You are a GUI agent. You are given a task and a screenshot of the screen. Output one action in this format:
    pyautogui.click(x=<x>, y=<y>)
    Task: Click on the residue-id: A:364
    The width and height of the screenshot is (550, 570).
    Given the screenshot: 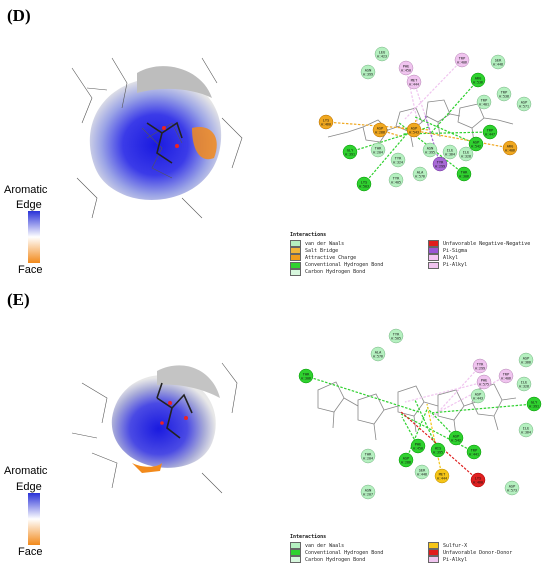 What is the action you would take?
    pyautogui.click(x=526, y=433)
    